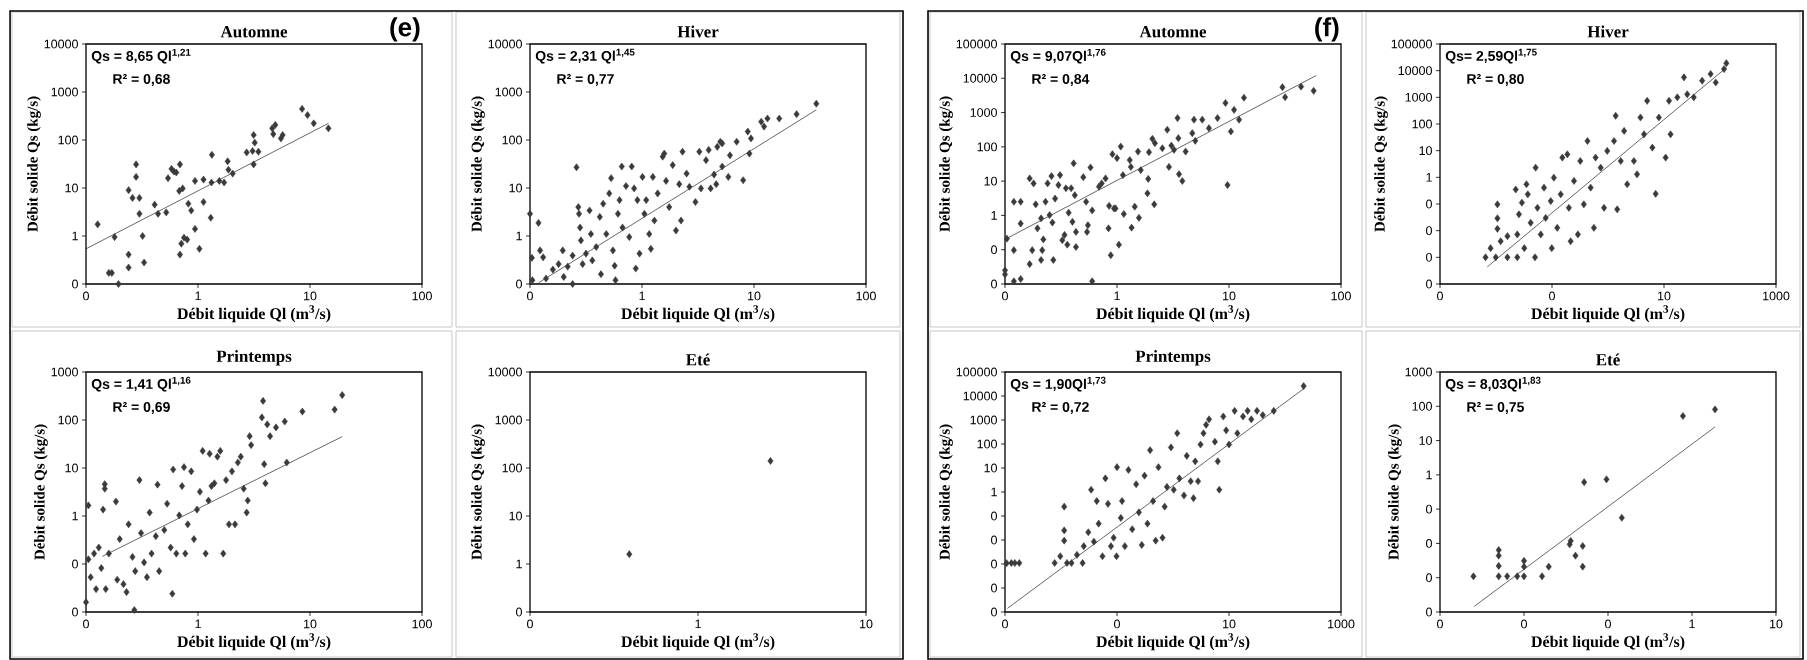 The height and width of the screenshot is (660, 1807). Describe the element at coordinates (1608, 31) in the screenshot. I see `chart-title: Hiver` at that location.